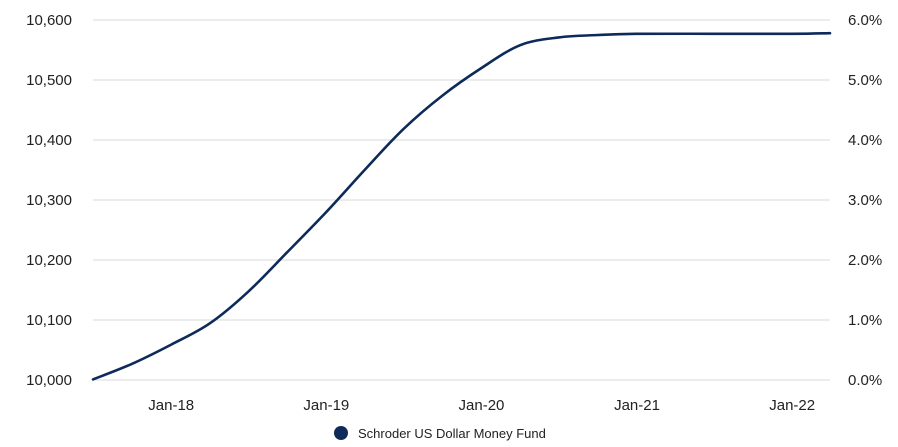  I want to click on x-axis-tick-label: Jan-18, so click(171, 405).